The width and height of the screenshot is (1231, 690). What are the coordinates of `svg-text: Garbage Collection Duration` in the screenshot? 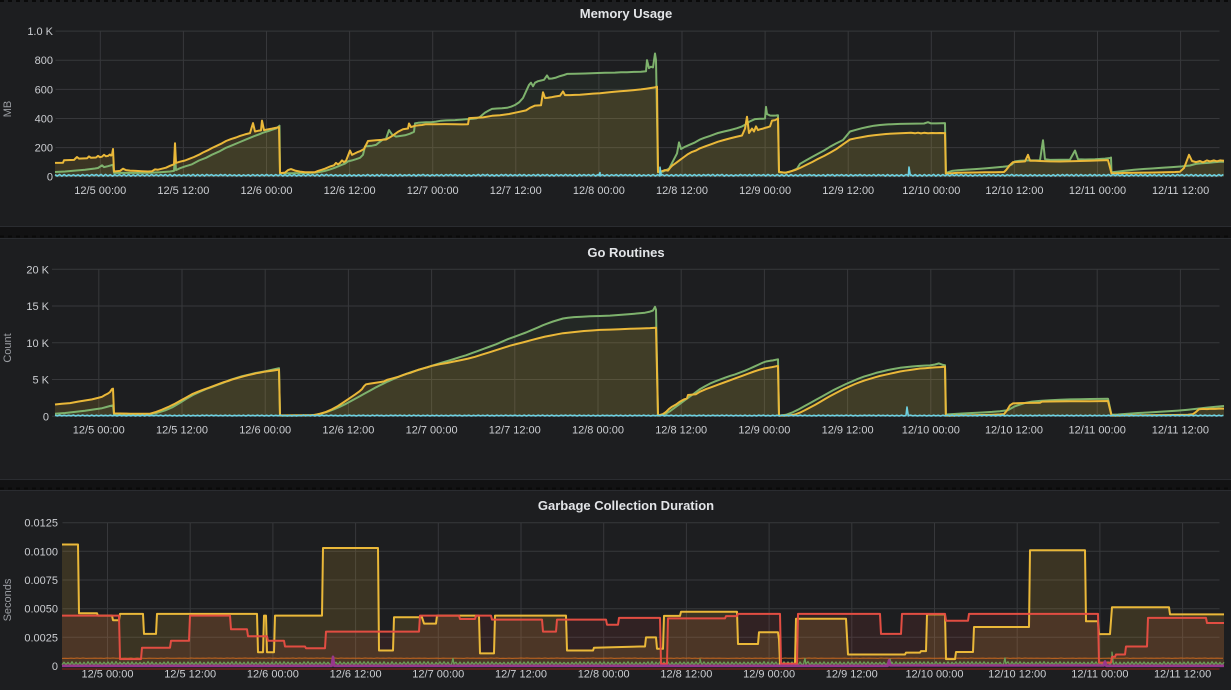 It's located at (626, 505).